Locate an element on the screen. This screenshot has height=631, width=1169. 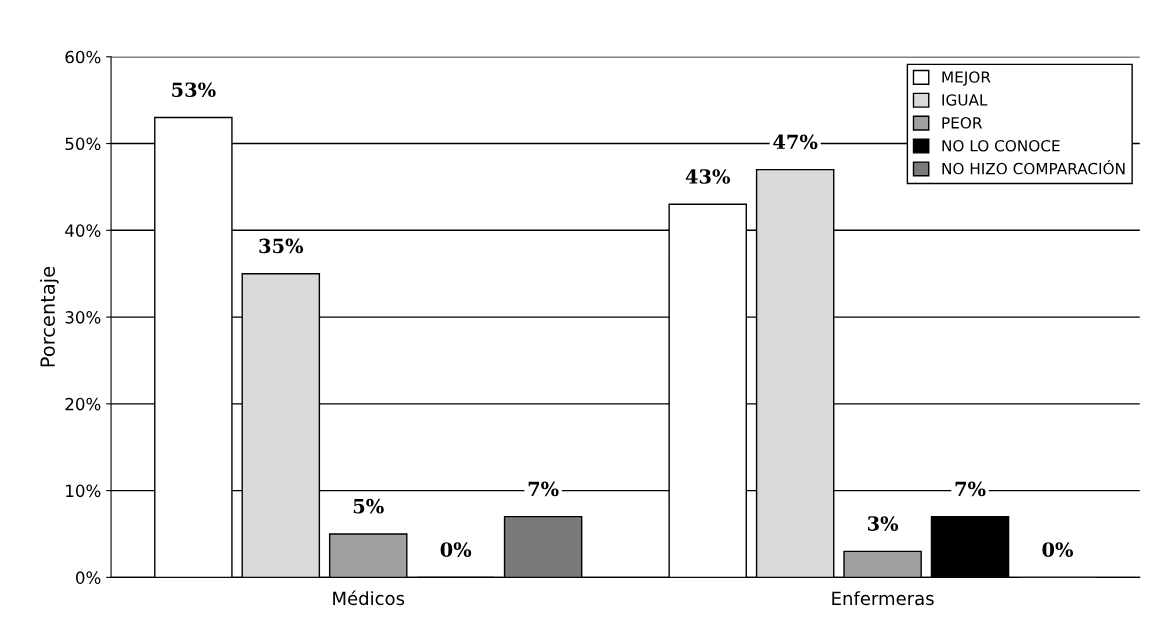
y-tick-label: 50% is located at coordinates (83, 144).